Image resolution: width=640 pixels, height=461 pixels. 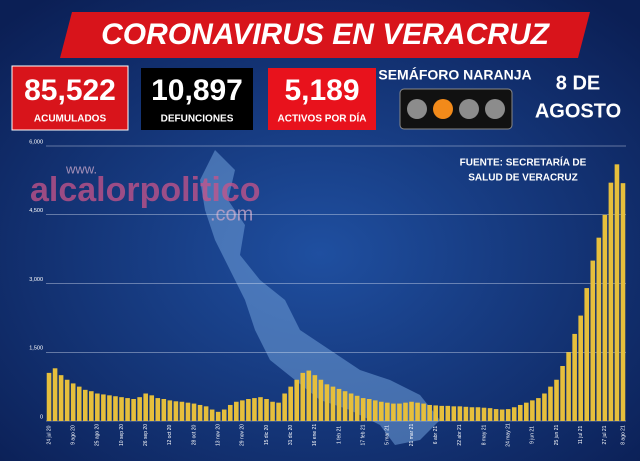 I want to click on x-tick-label: 1 feb 21, so click(x=339, y=435).